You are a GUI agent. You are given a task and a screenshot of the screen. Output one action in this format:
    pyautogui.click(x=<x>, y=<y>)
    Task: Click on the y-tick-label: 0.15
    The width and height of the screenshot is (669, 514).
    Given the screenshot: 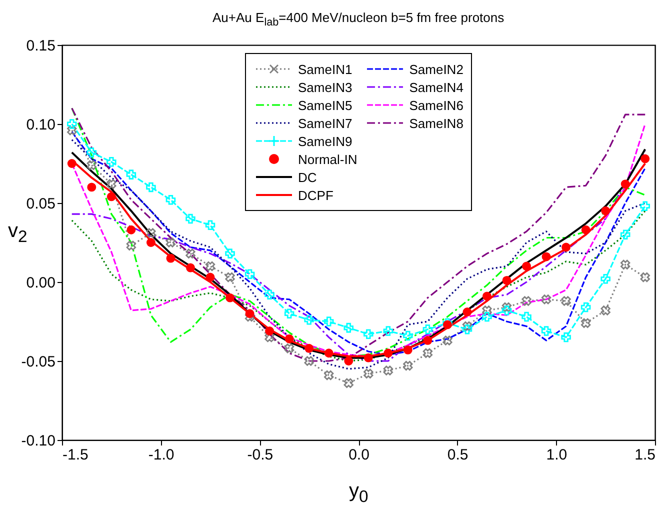 What is the action you would take?
    pyautogui.click(x=41, y=46)
    